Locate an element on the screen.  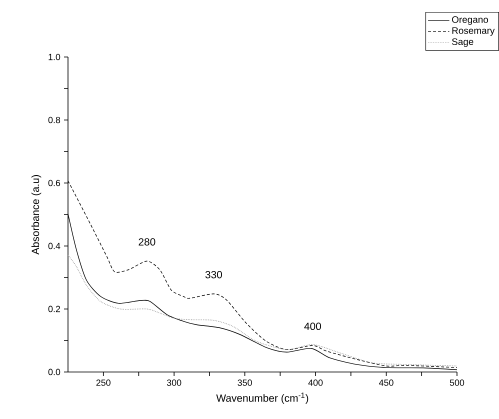
x-axis-title: Wavenumber (cm$^{-1}$) is located at coordinates (262, 398).